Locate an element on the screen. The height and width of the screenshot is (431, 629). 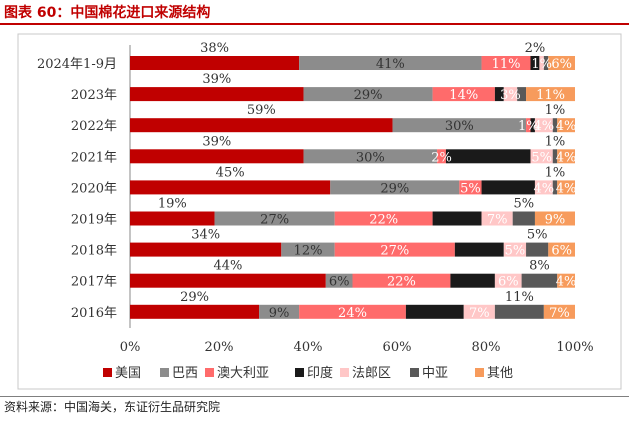
category-label: 2022年 is located at coordinates (94, 126).